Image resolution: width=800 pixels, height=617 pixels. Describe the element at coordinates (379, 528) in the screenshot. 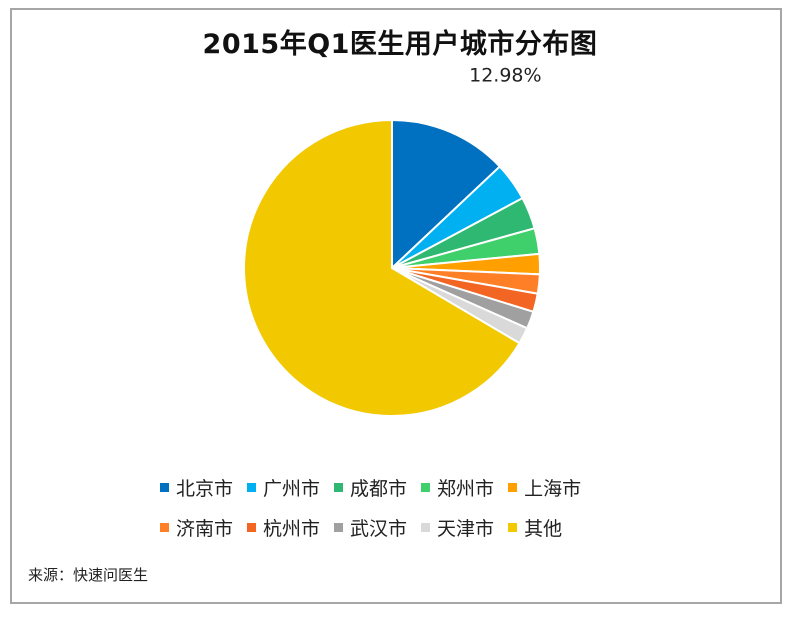

I see `legend-label: 武汉市` at that location.